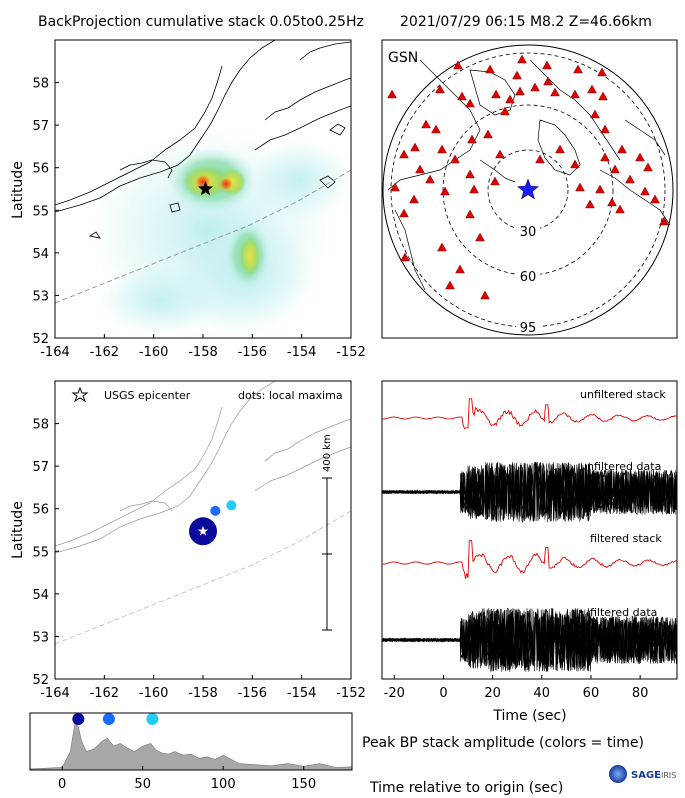  Describe the element at coordinates (203, 467) in the screenshot. I see `coastline` at that location.